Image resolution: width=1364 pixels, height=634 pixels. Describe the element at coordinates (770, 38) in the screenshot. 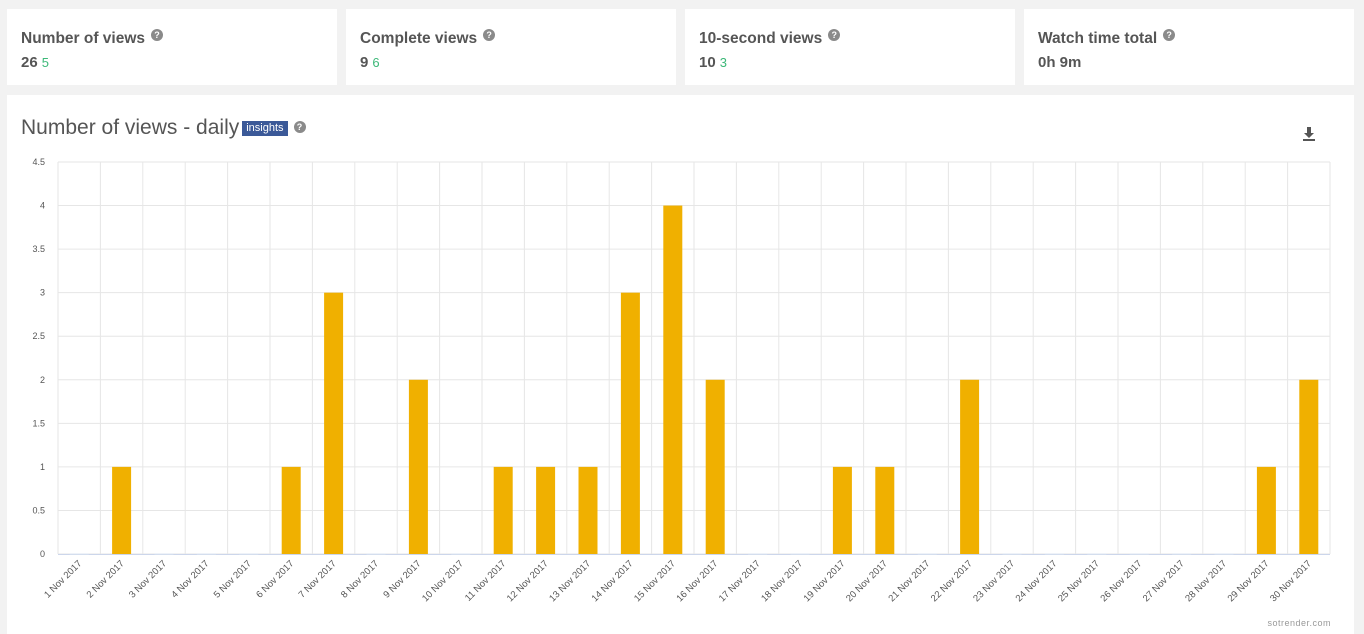

I see `stat-title: 10-second views?` at that location.